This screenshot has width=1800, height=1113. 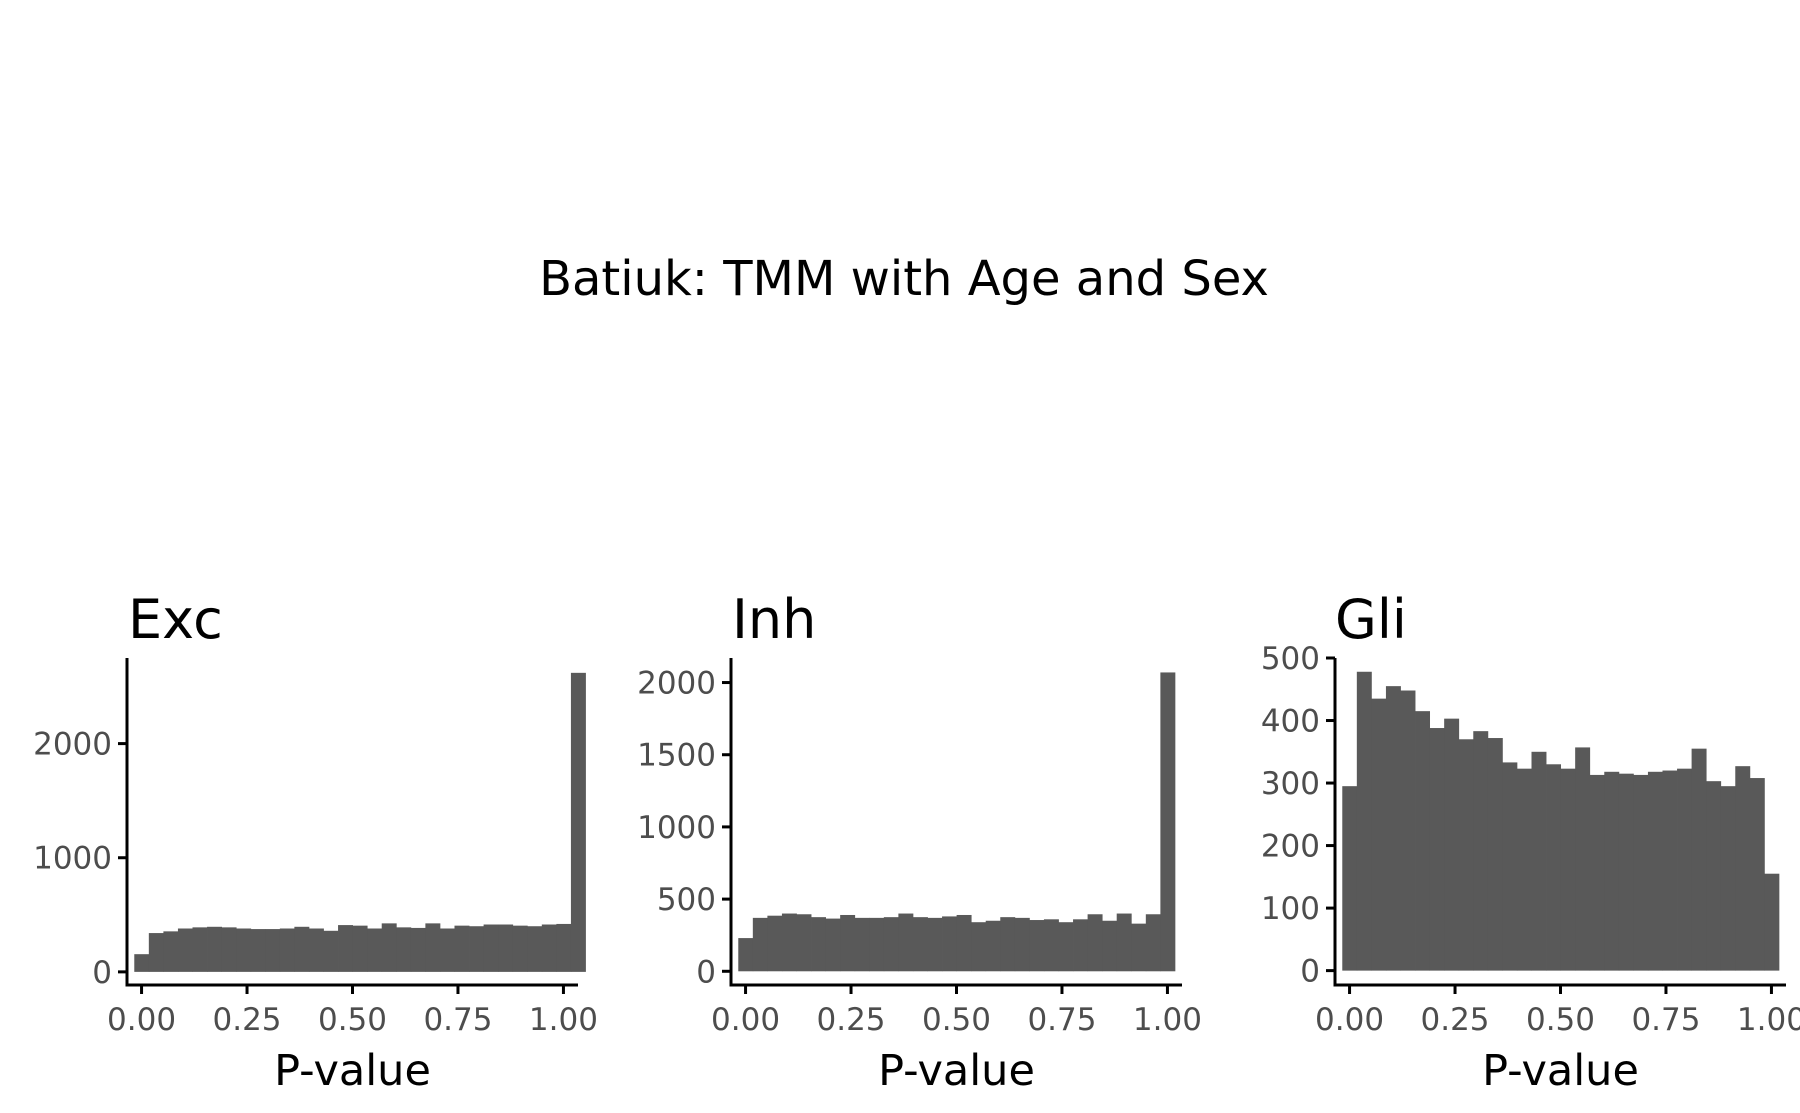 What do you see at coordinates (1560, 1071) in the screenshot?
I see `x-axis-title-gli: P-value` at bounding box center [1560, 1071].